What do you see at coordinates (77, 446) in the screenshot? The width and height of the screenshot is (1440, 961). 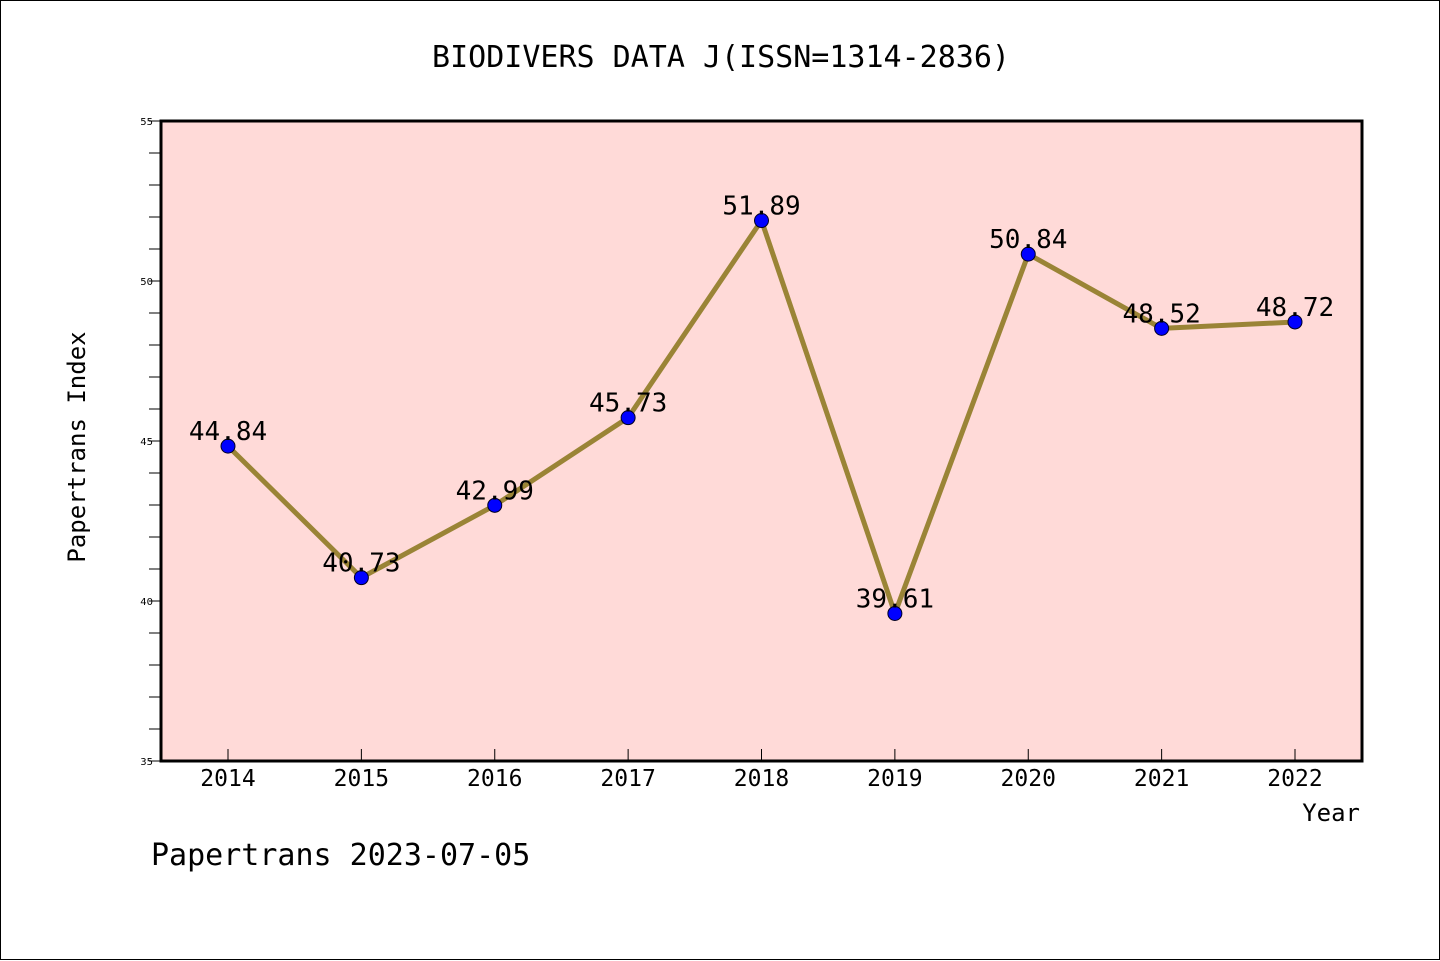 I see `y-axis-title: Papertrans Index` at bounding box center [77, 446].